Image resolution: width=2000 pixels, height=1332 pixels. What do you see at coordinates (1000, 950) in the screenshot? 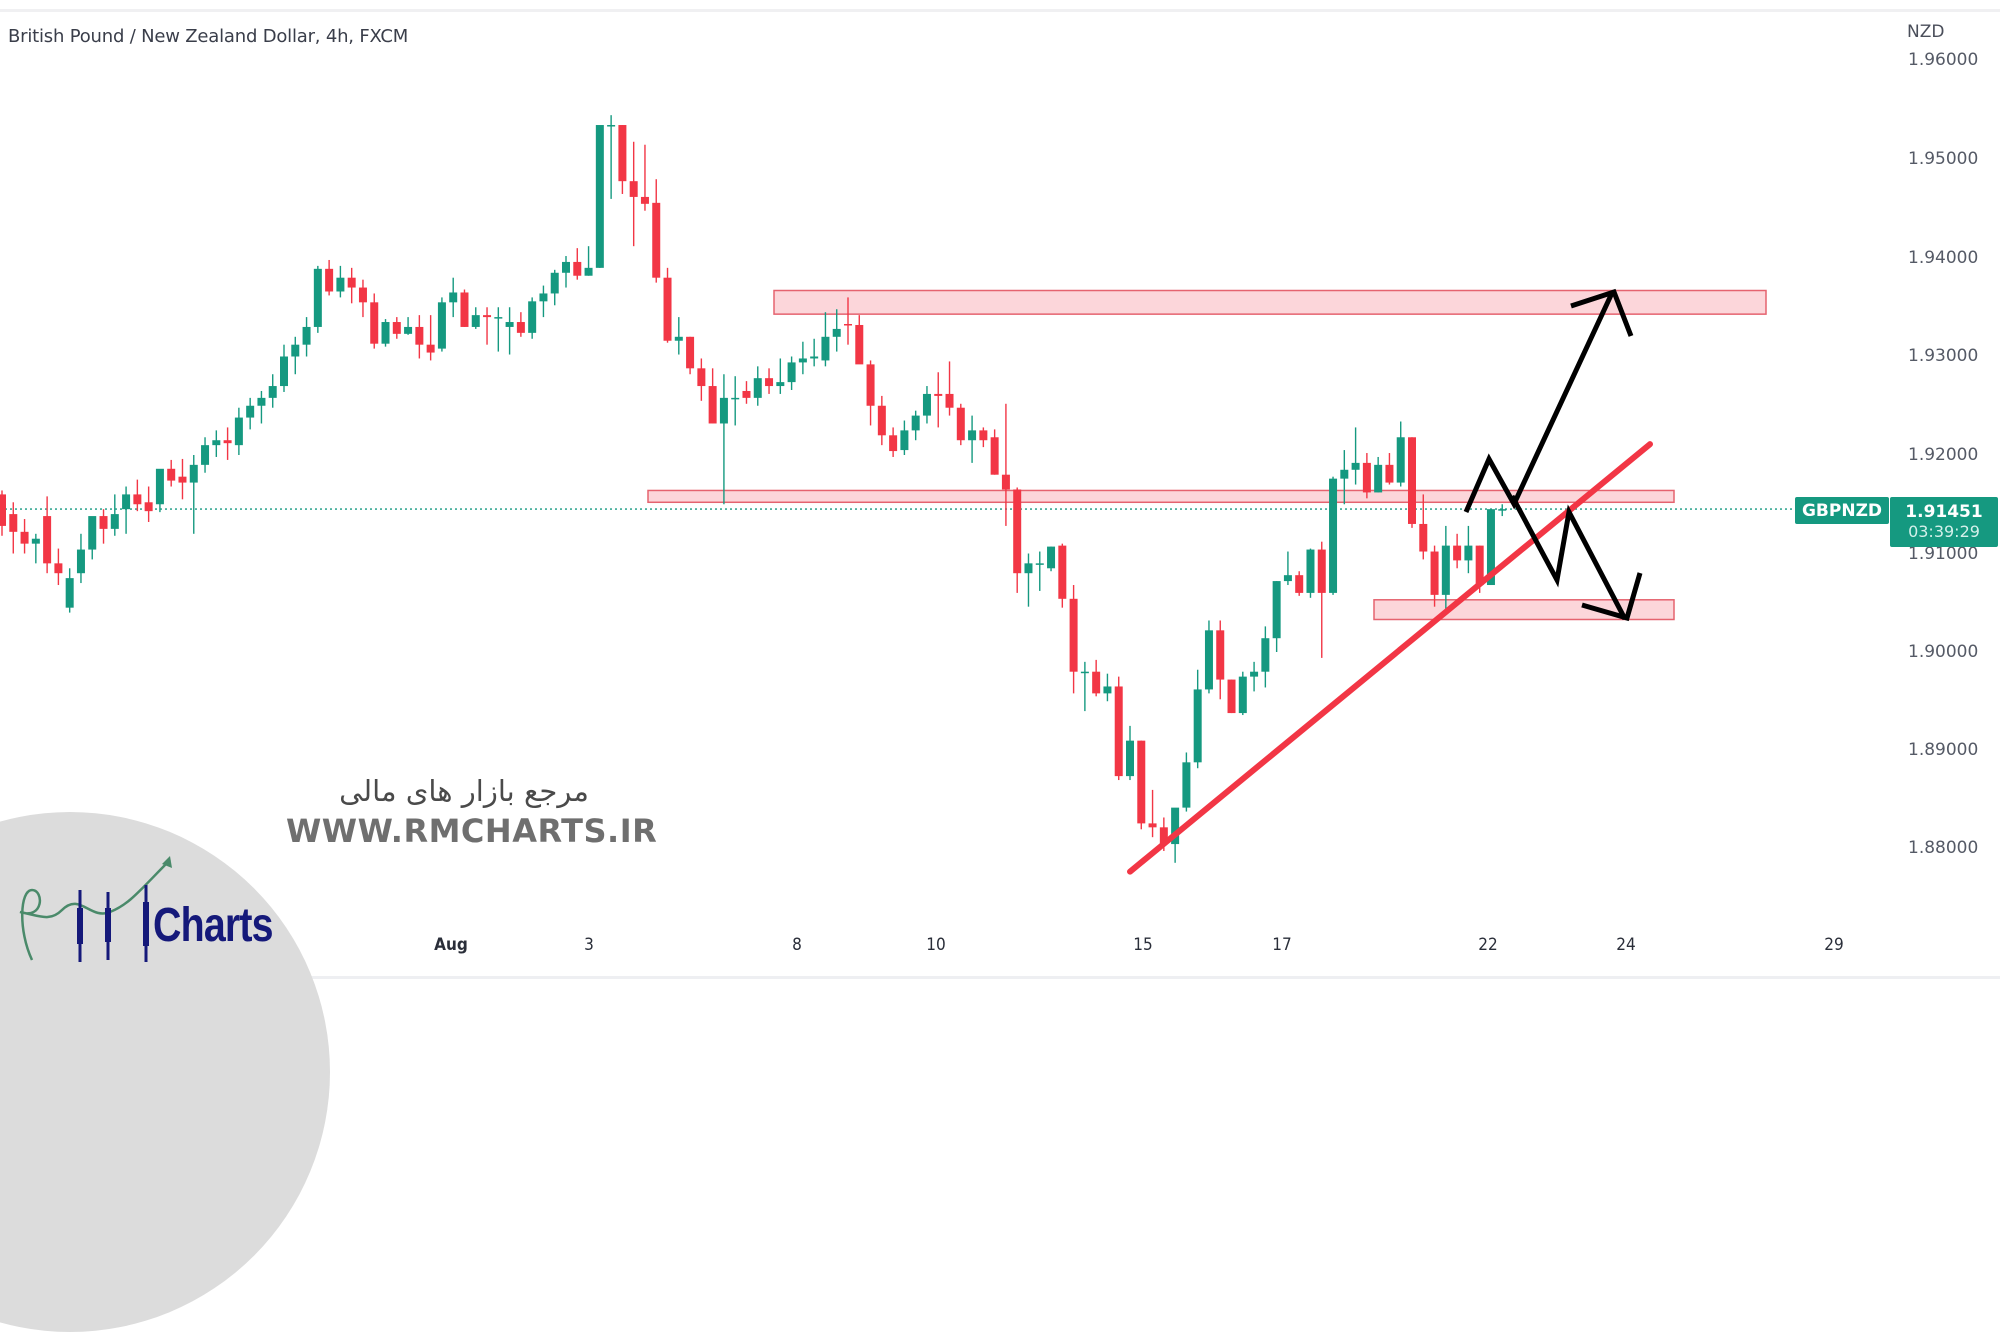
I see `time-axis: Aug 3 8 10 15 17 22 24 29` at bounding box center [1000, 950].